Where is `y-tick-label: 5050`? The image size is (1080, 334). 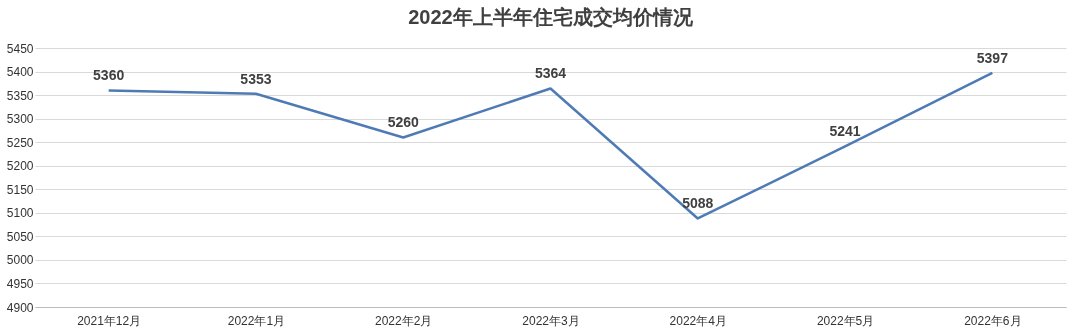
y-tick-label: 5050 is located at coordinates (20, 236).